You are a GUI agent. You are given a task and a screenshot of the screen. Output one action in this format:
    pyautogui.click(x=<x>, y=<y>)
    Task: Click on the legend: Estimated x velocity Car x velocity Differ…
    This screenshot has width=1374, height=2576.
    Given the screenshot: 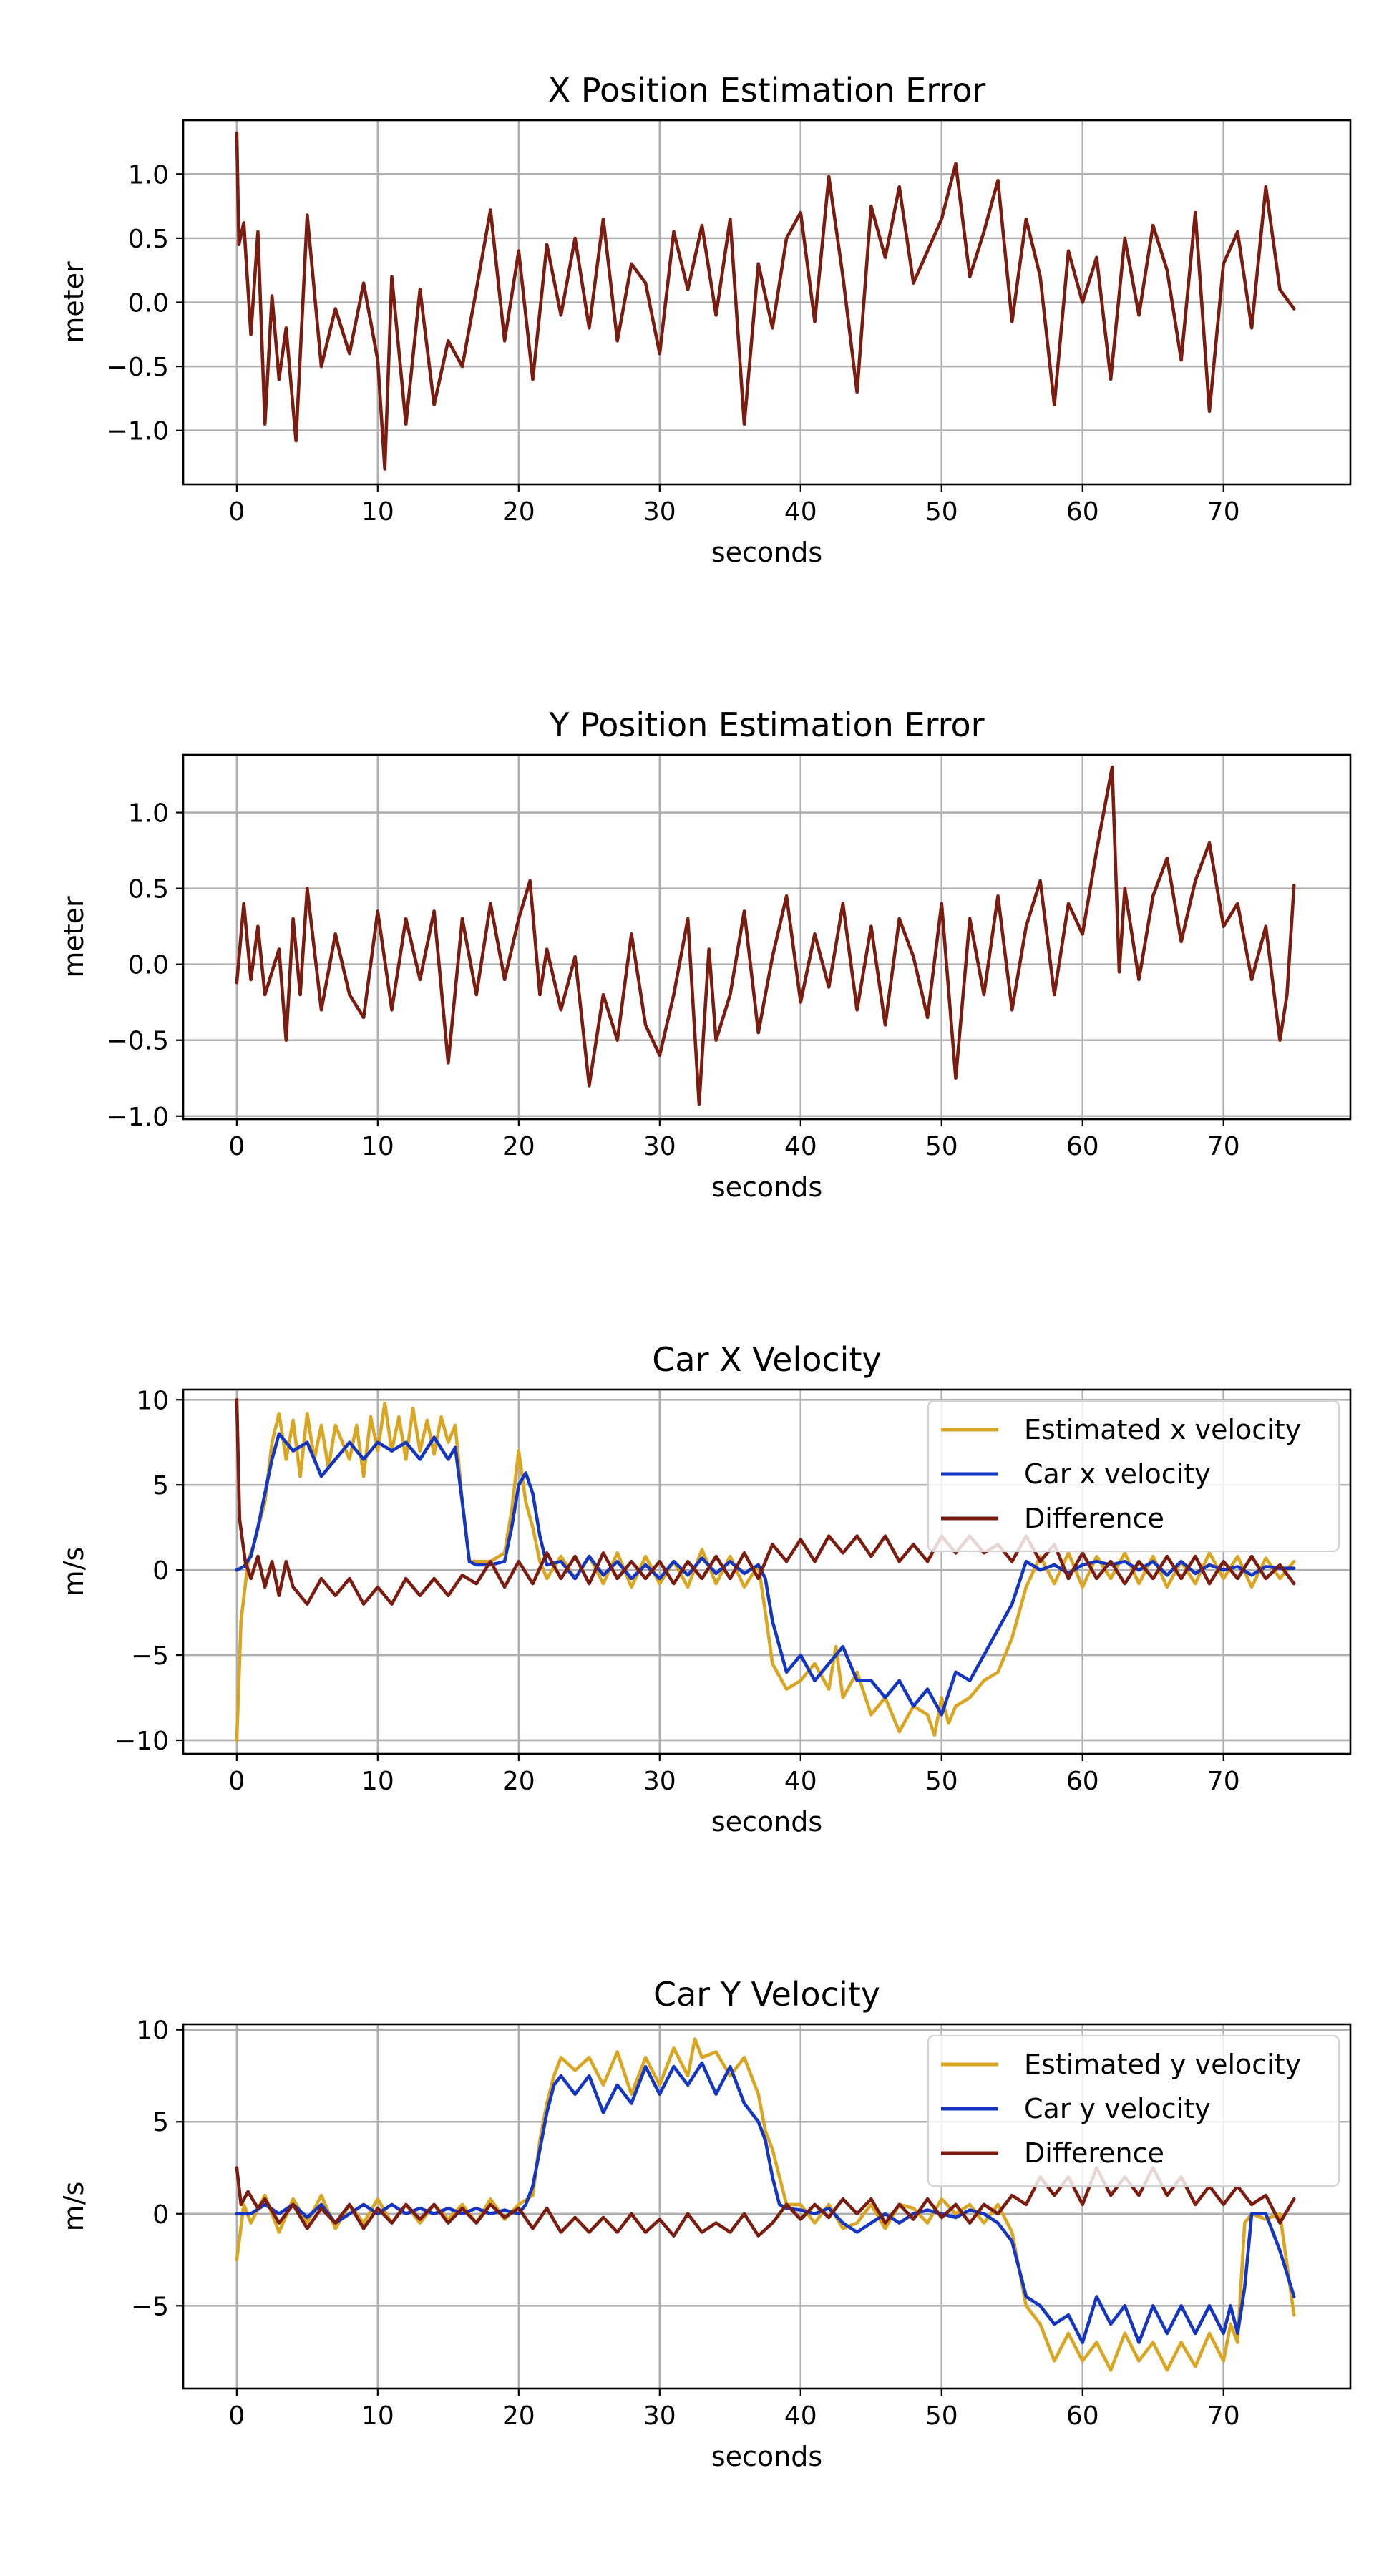 What is the action you would take?
    pyautogui.click(x=1133, y=1476)
    